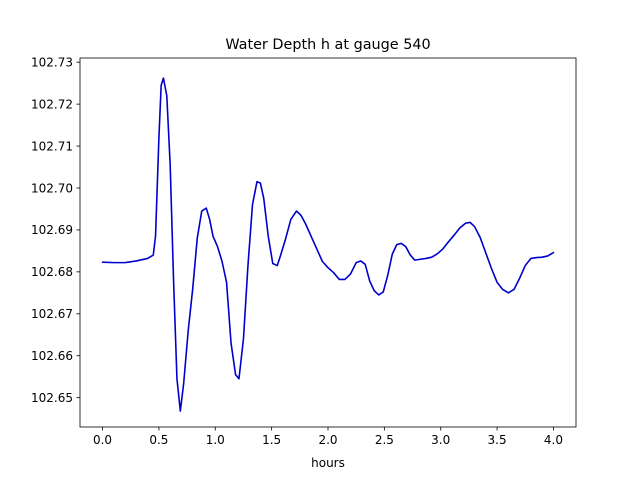 The height and width of the screenshot is (480, 640). Describe the element at coordinates (327, 45) in the screenshot. I see `chart-title: Water Depth h at gauge 540` at that location.